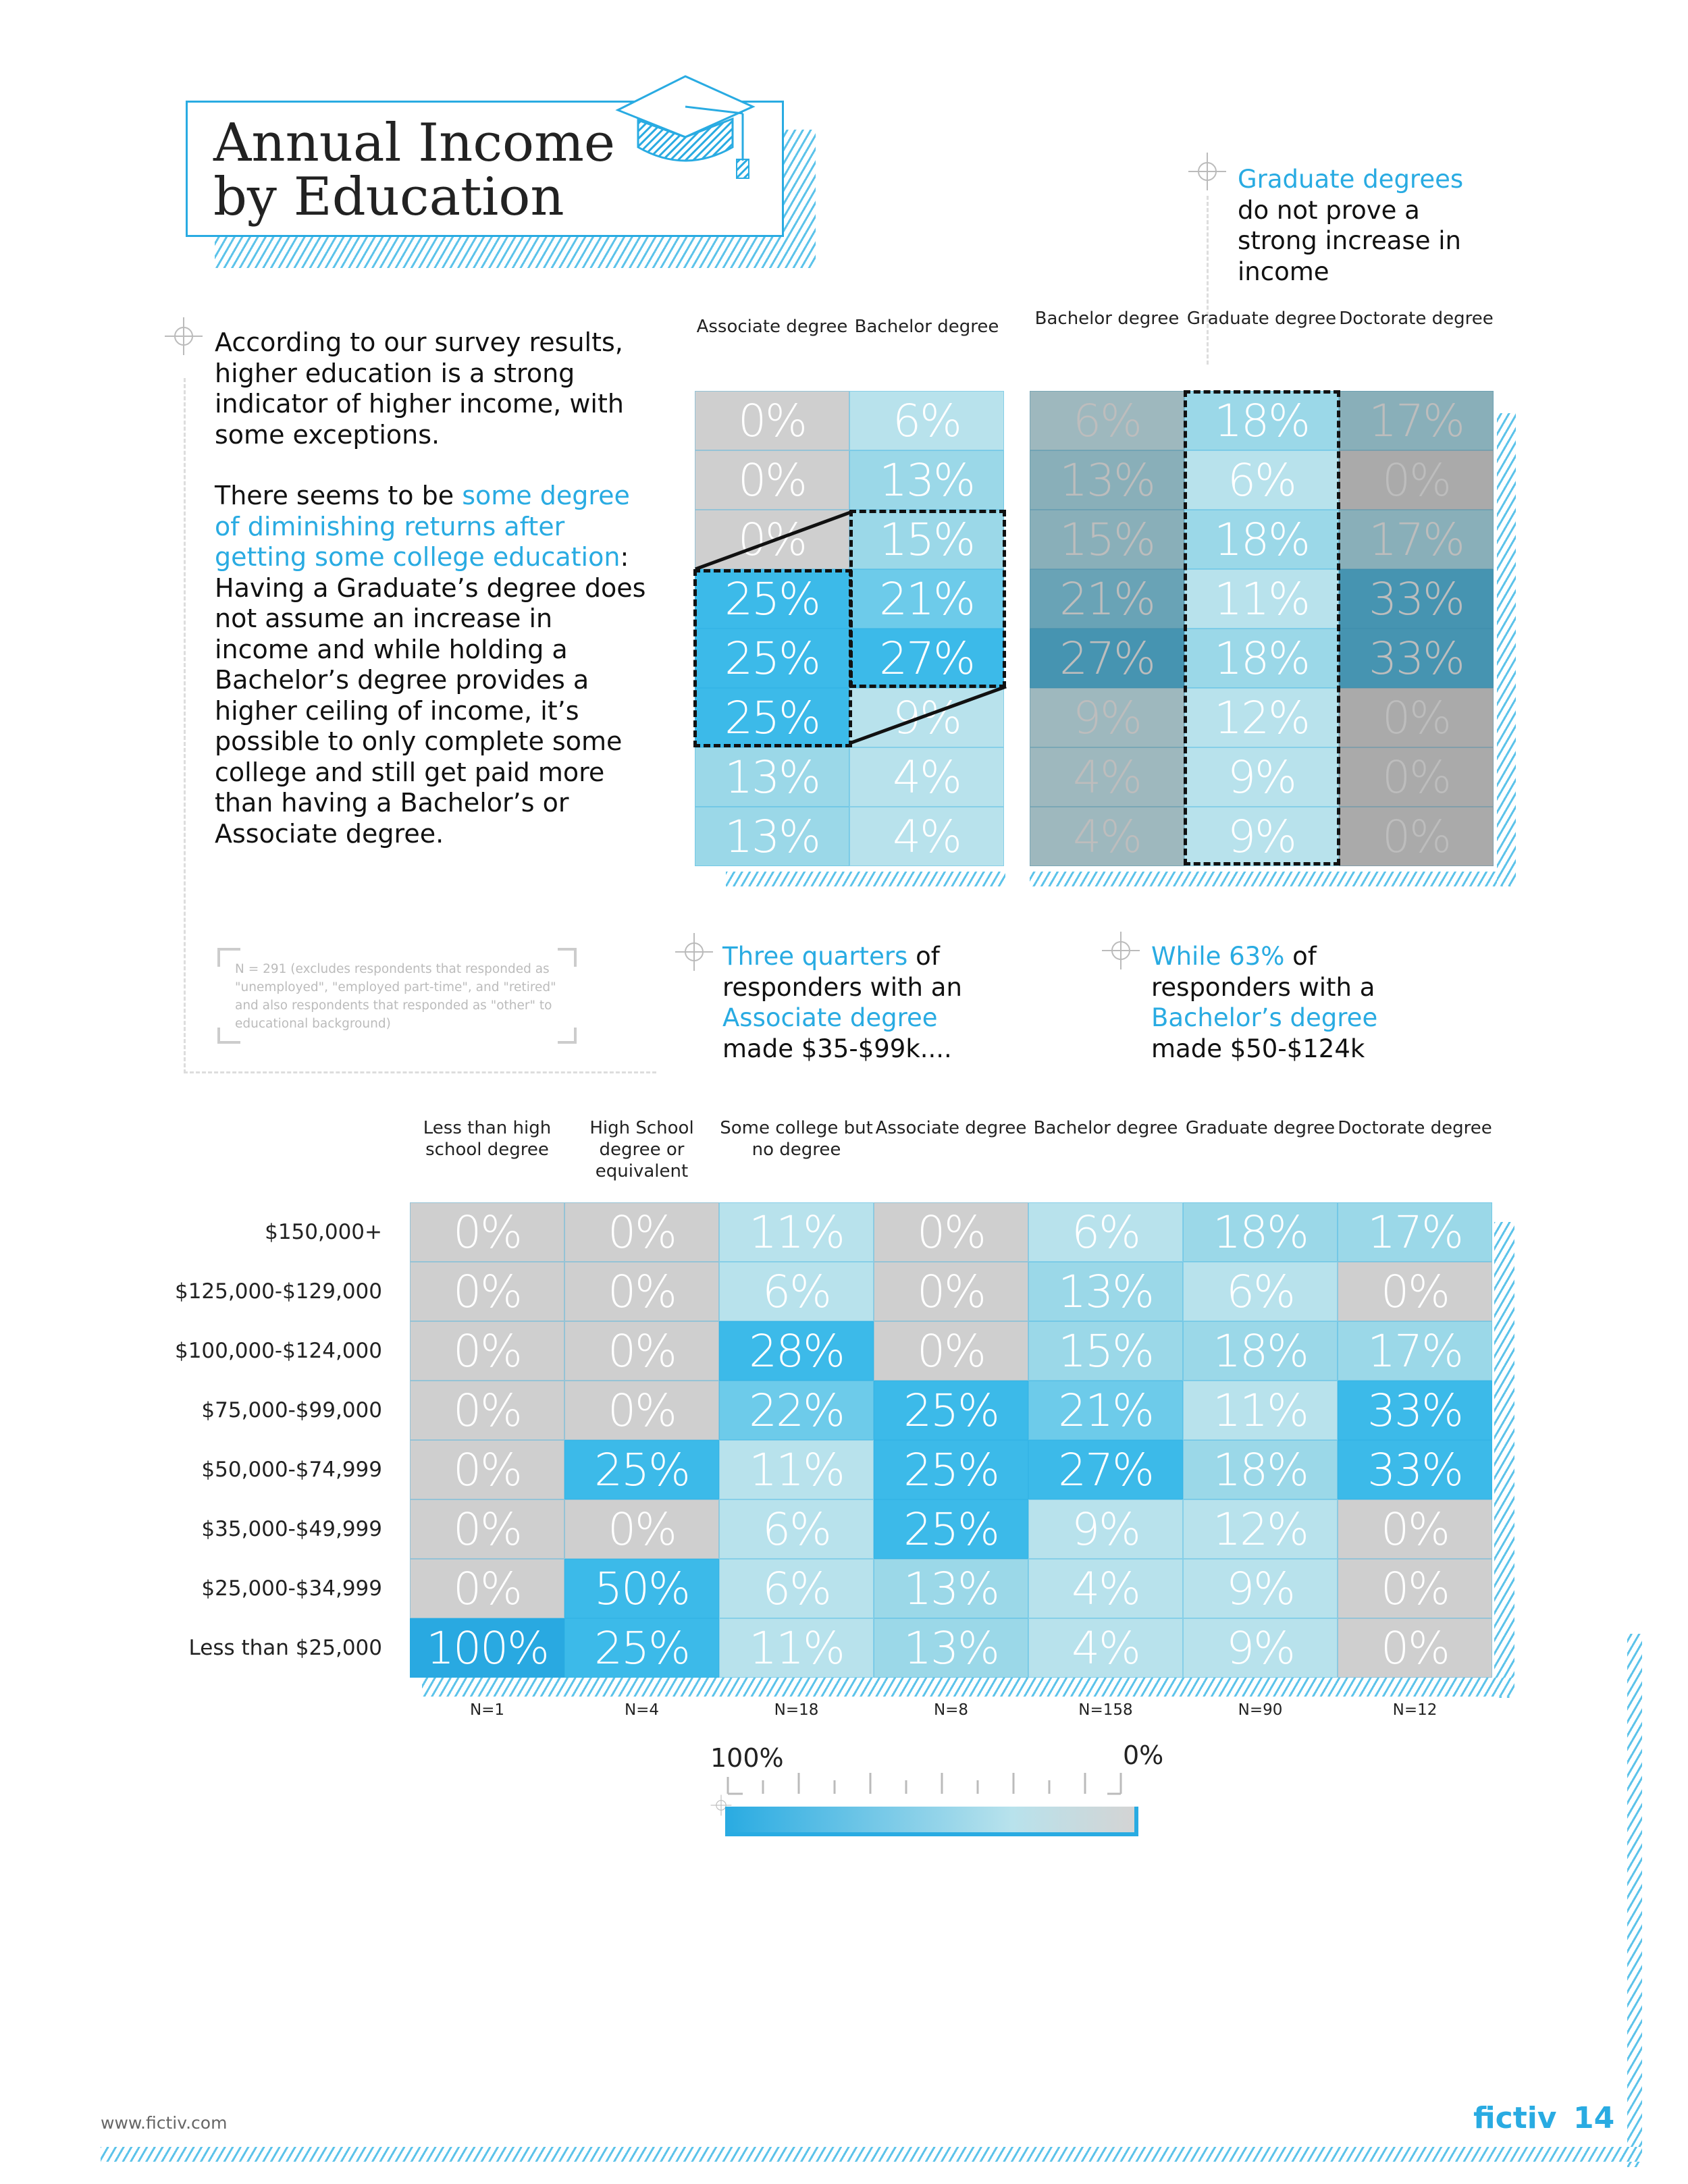 Image resolution: width=1688 pixels, height=2184 pixels. What do you see at coordinates (1208, 280) in the screenshot?
I see `dashed-guide` at bounding box center [1208, 280].